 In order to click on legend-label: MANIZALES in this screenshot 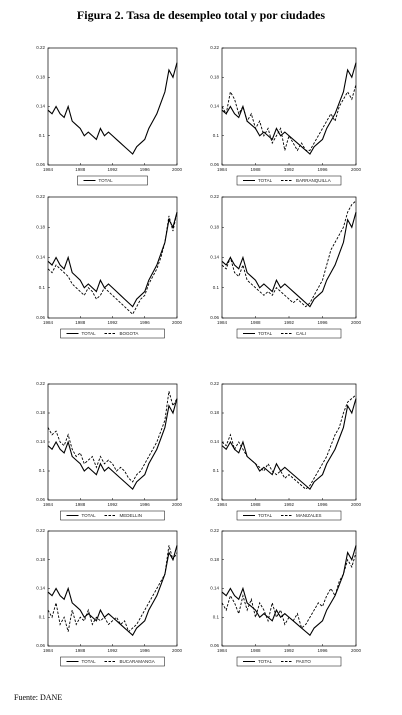, I will do `click(309, 515)`.